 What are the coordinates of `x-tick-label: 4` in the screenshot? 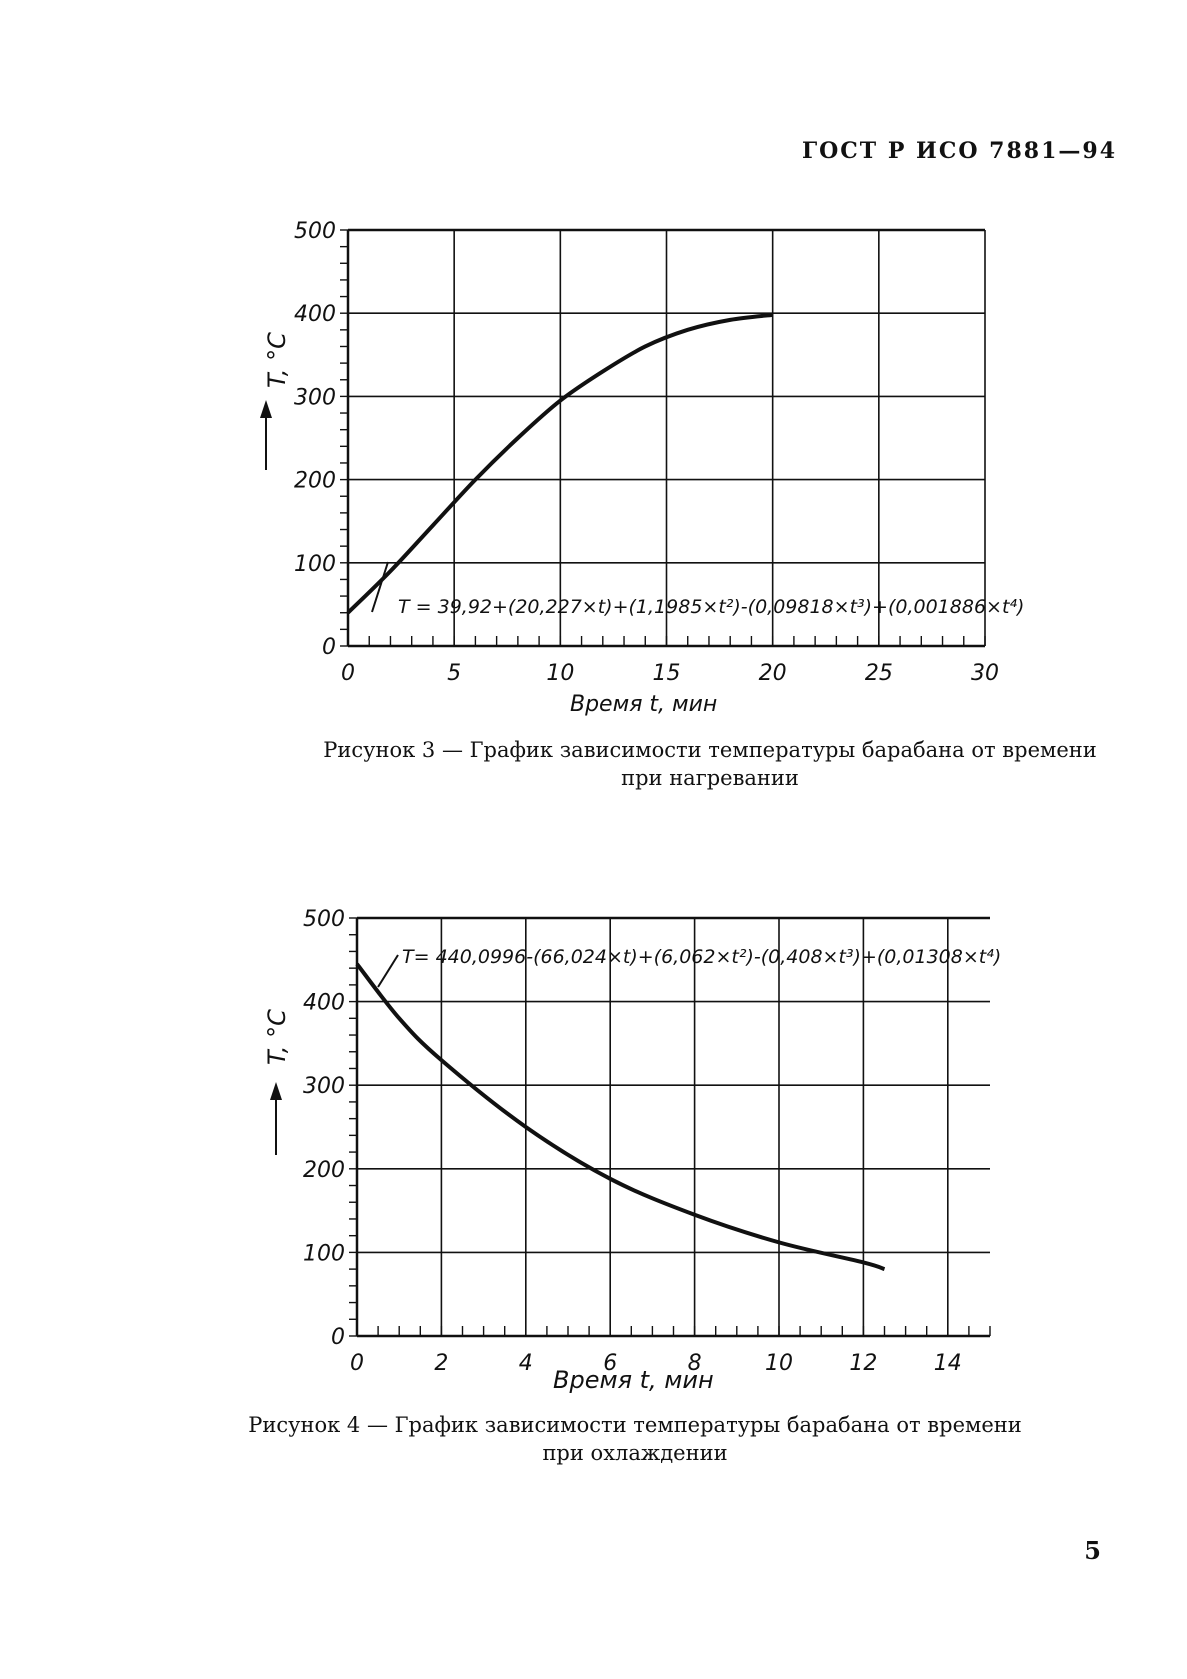 It's located at (526, 1363).